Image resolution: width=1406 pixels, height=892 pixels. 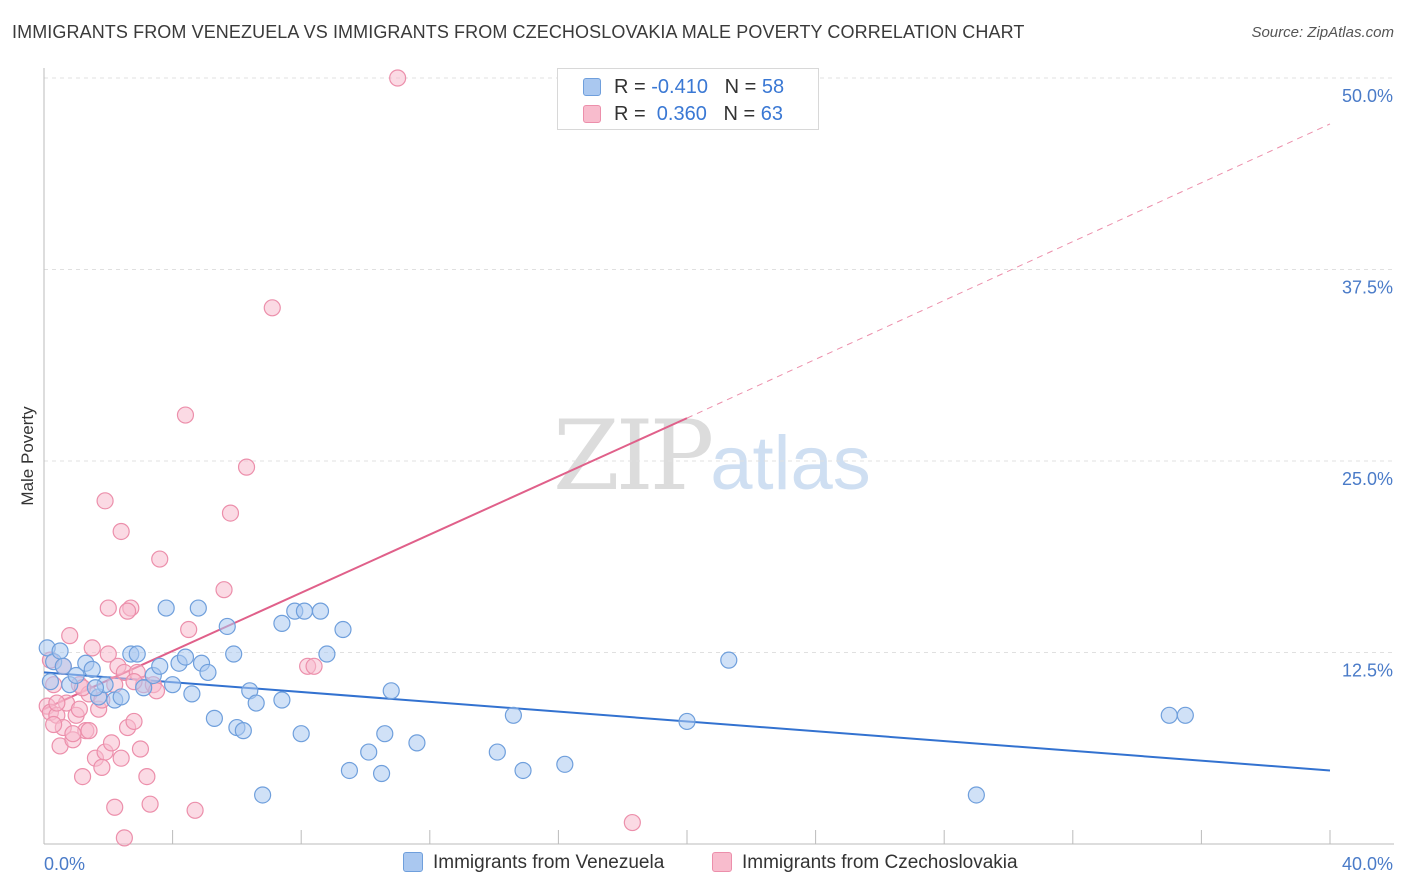 I want to click on x-tick-label-min: 0.0%, so click(x=64, y=864).